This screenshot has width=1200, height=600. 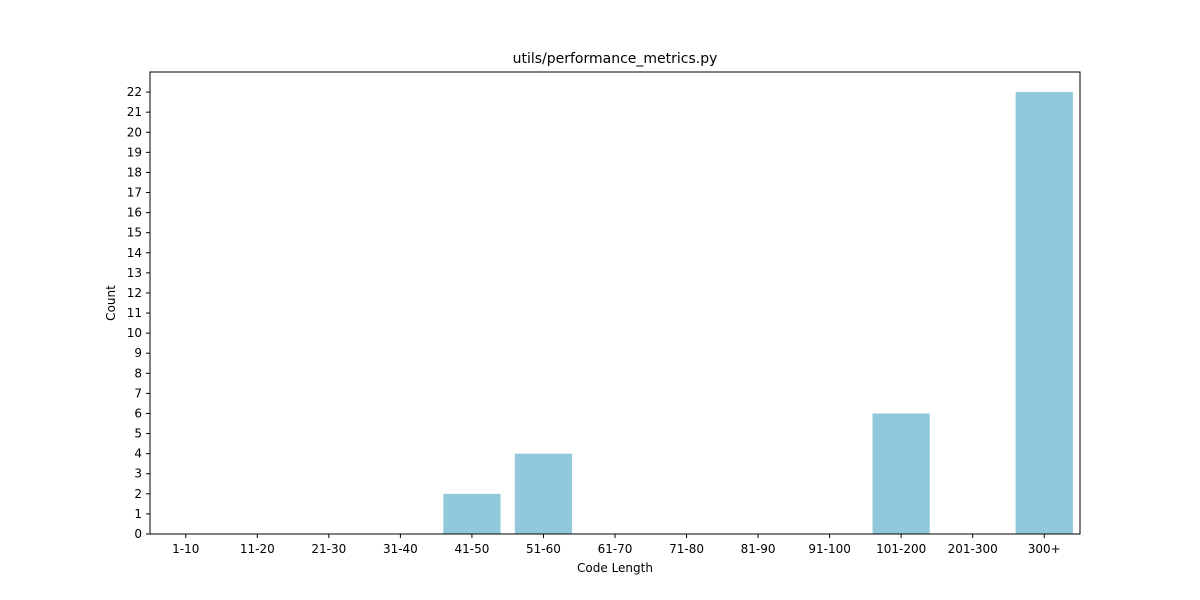 What do you see at coordinates (829, 549) in the screenshot?
I see `x-tick-label: 91-100` at bounding box center [829, 549].